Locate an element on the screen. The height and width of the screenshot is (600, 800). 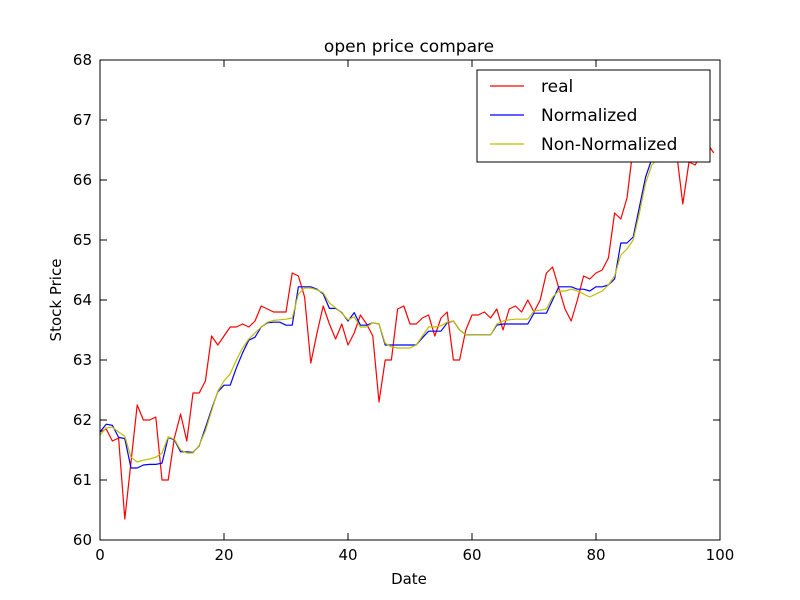
y-tick-label: 64 is located at coordinates (82, 300).